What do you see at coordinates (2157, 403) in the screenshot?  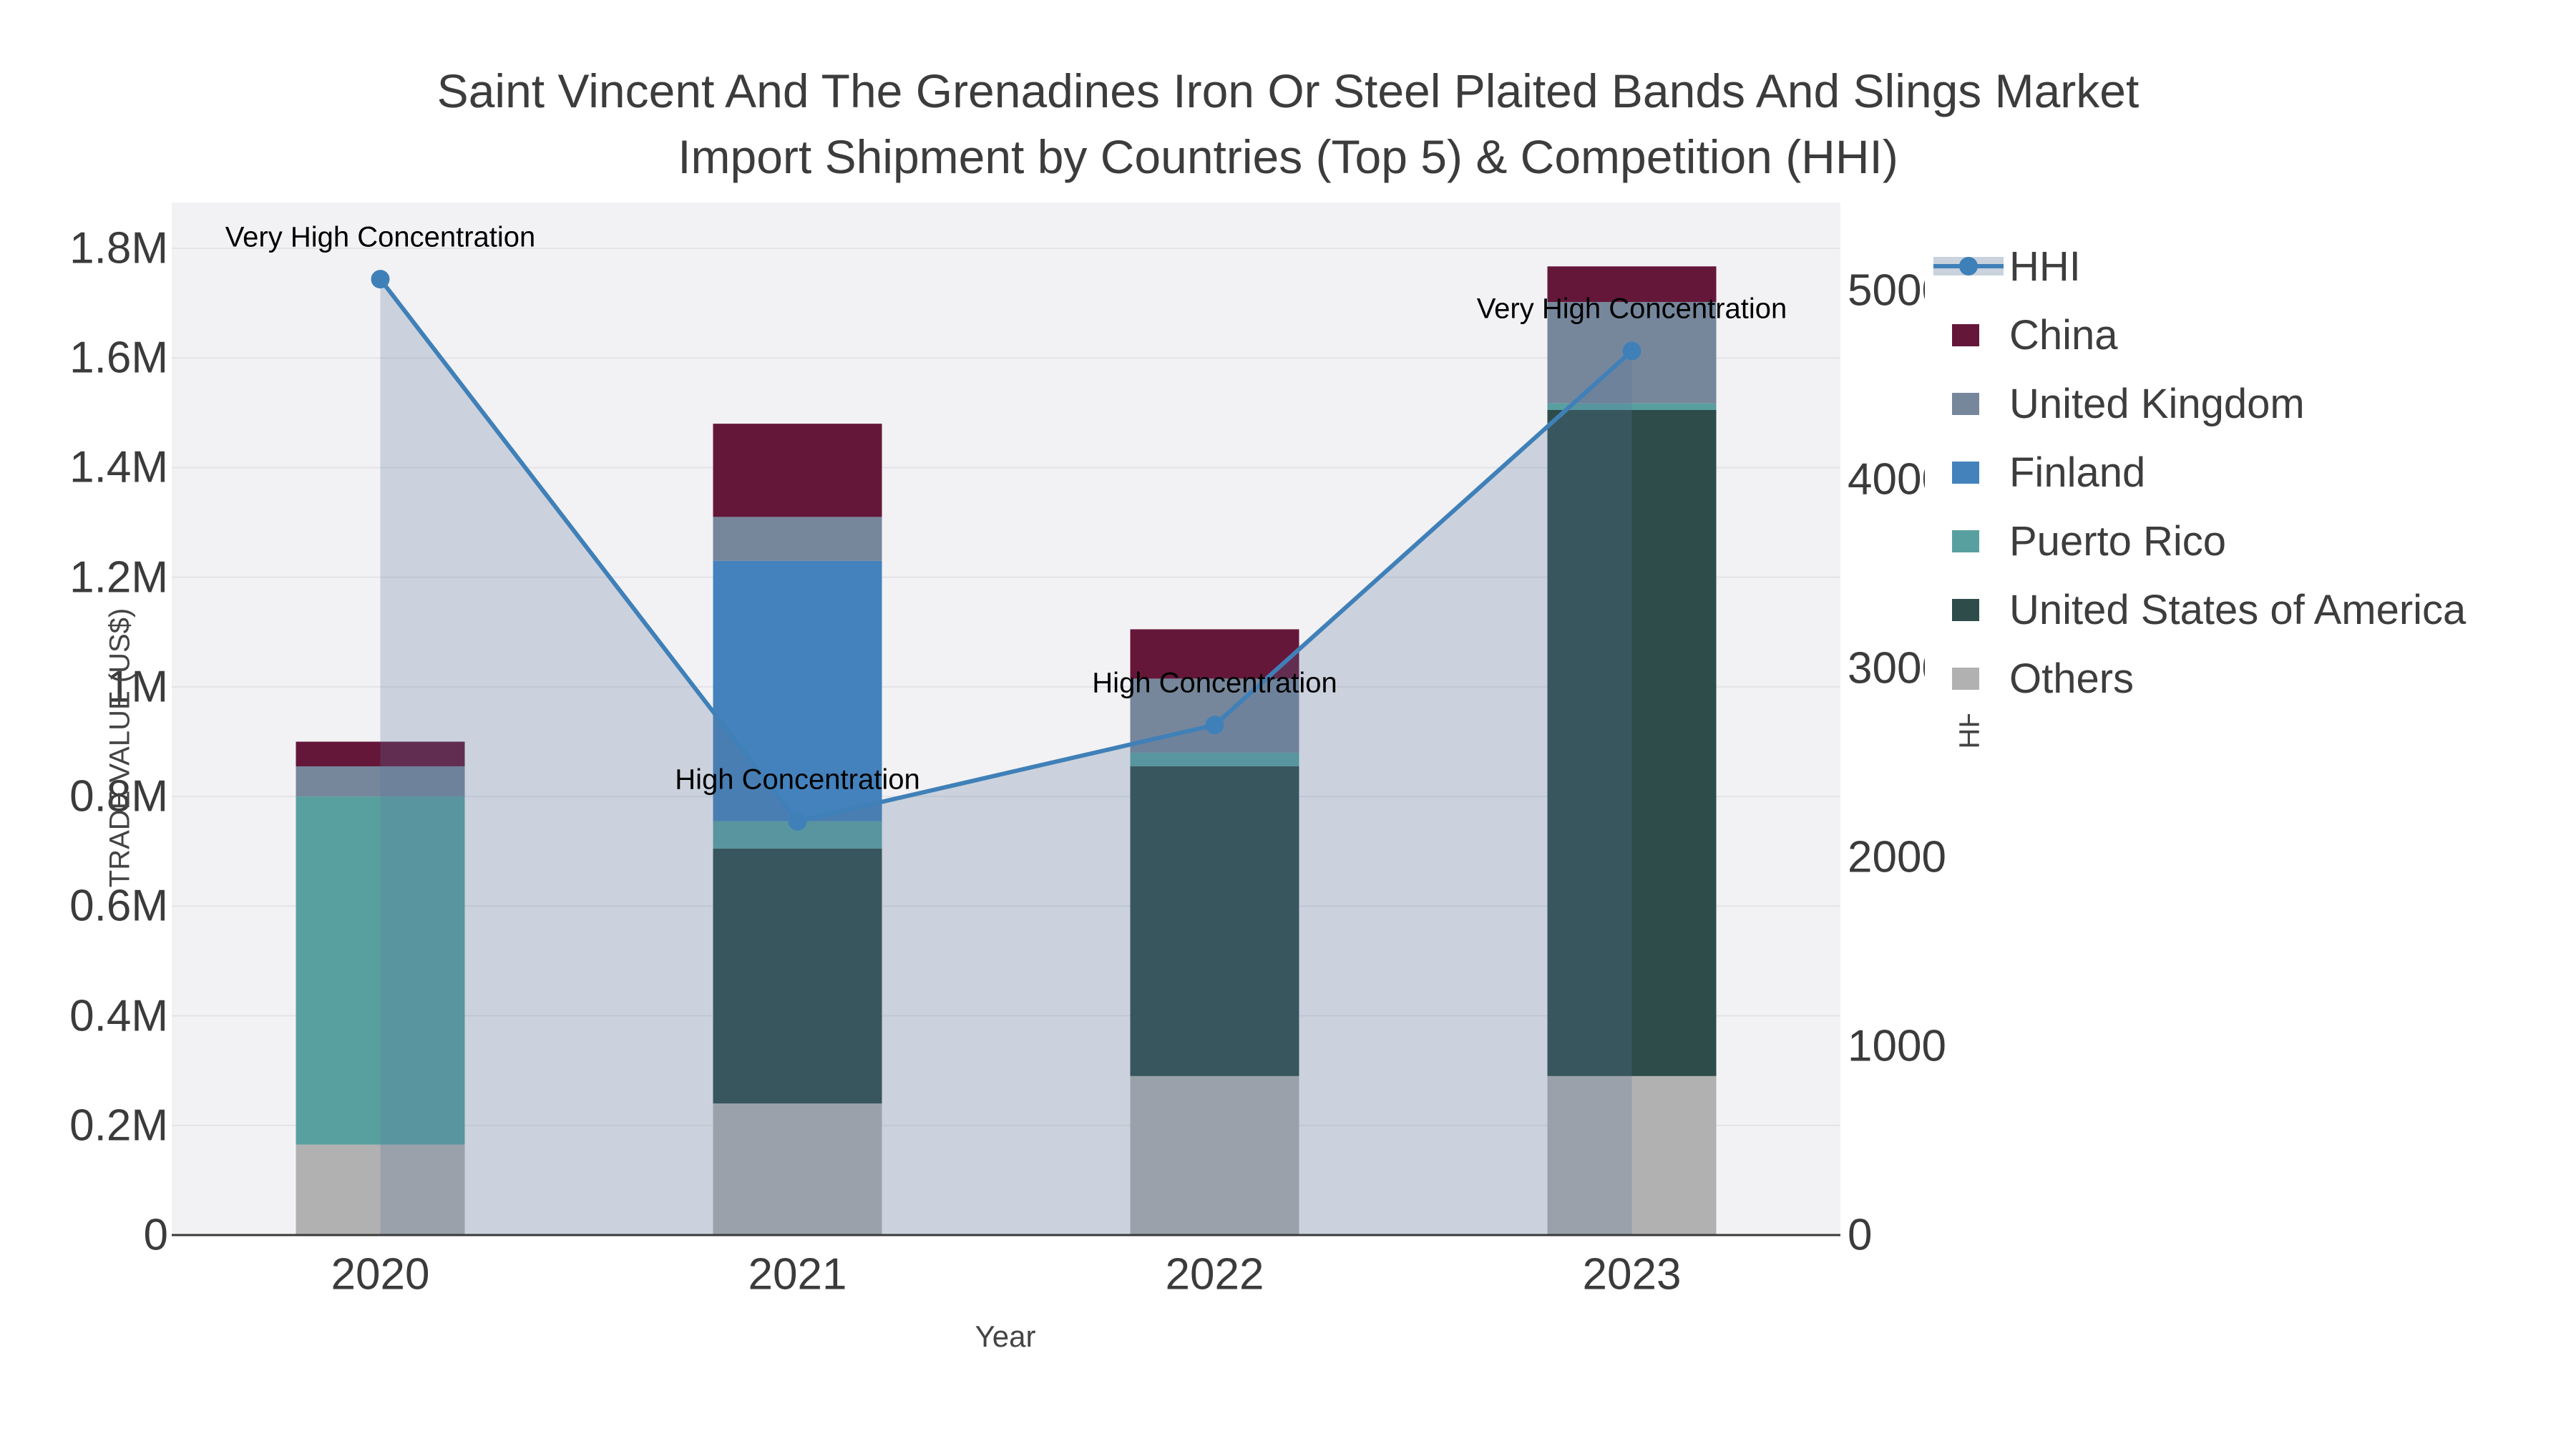 I see `legend-label: United Kingdom` at bounding box center [2157, 403].